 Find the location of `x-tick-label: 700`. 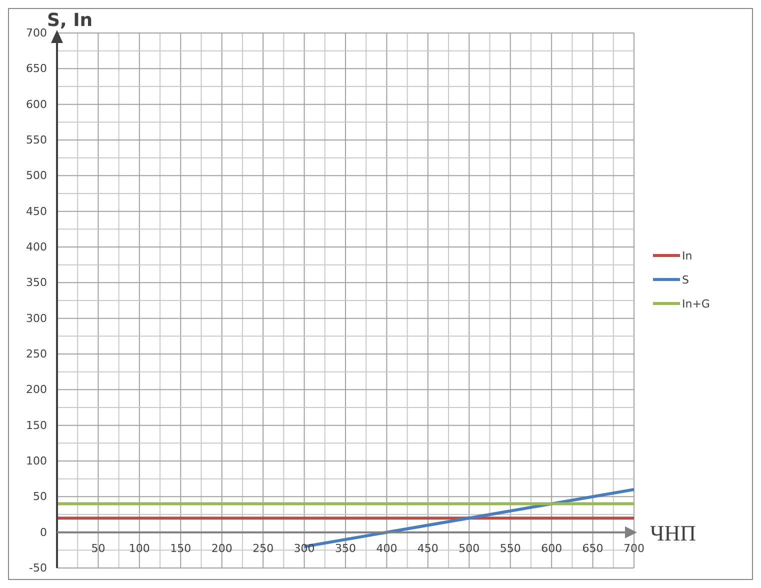

x-tick-label: 700 is located at coordinates (634, 548).